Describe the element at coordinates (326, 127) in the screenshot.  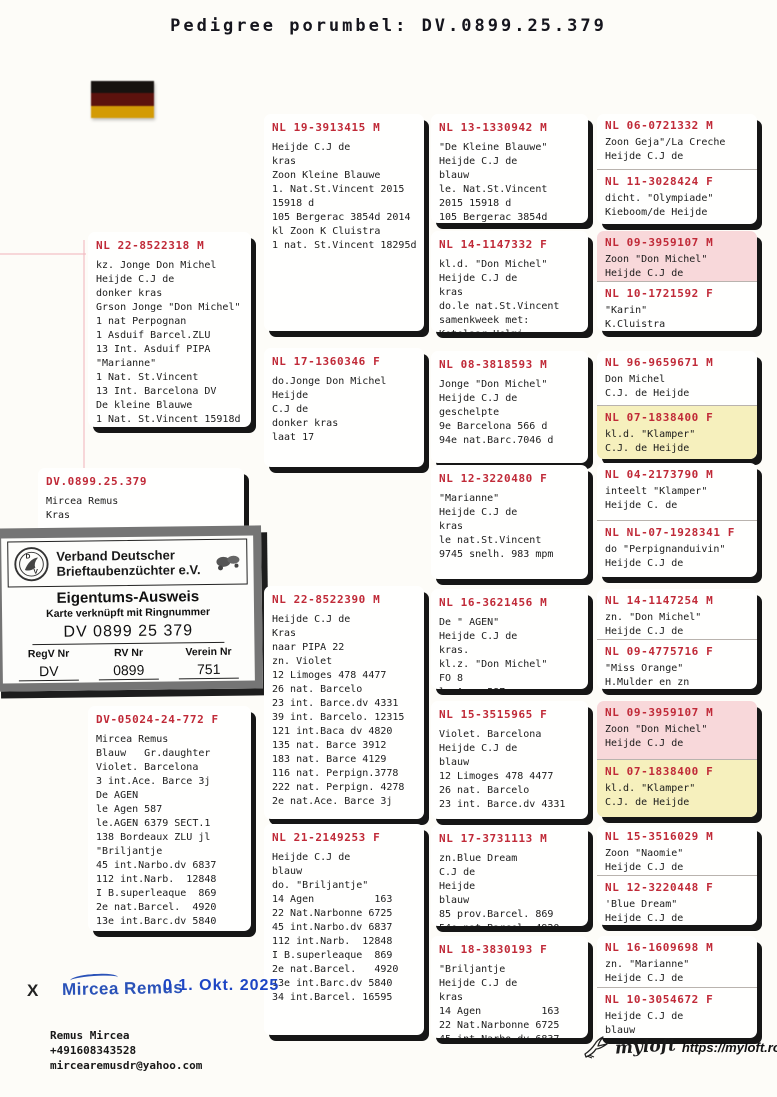
I see `ring-number: NL 19-3913415 M` at that location.